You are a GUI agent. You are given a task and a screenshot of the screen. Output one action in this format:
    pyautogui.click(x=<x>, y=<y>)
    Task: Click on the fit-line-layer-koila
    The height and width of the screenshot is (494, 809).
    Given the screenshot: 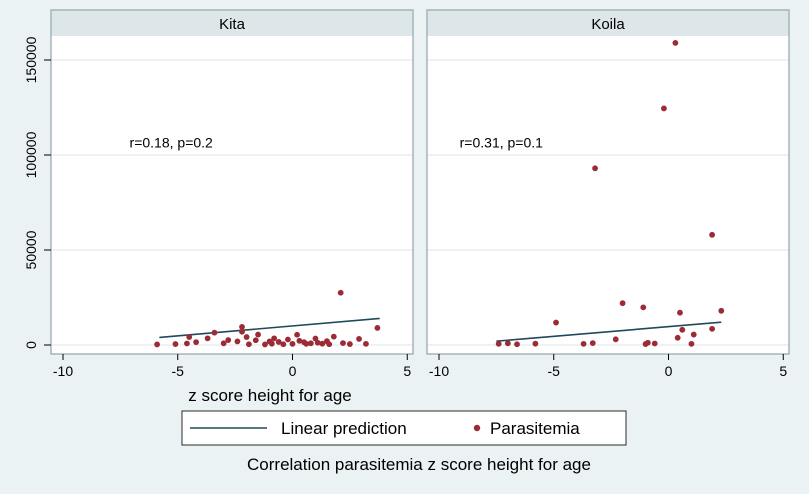 What is the action you would take?
    pyautogui.click(x=609, y=331)
    